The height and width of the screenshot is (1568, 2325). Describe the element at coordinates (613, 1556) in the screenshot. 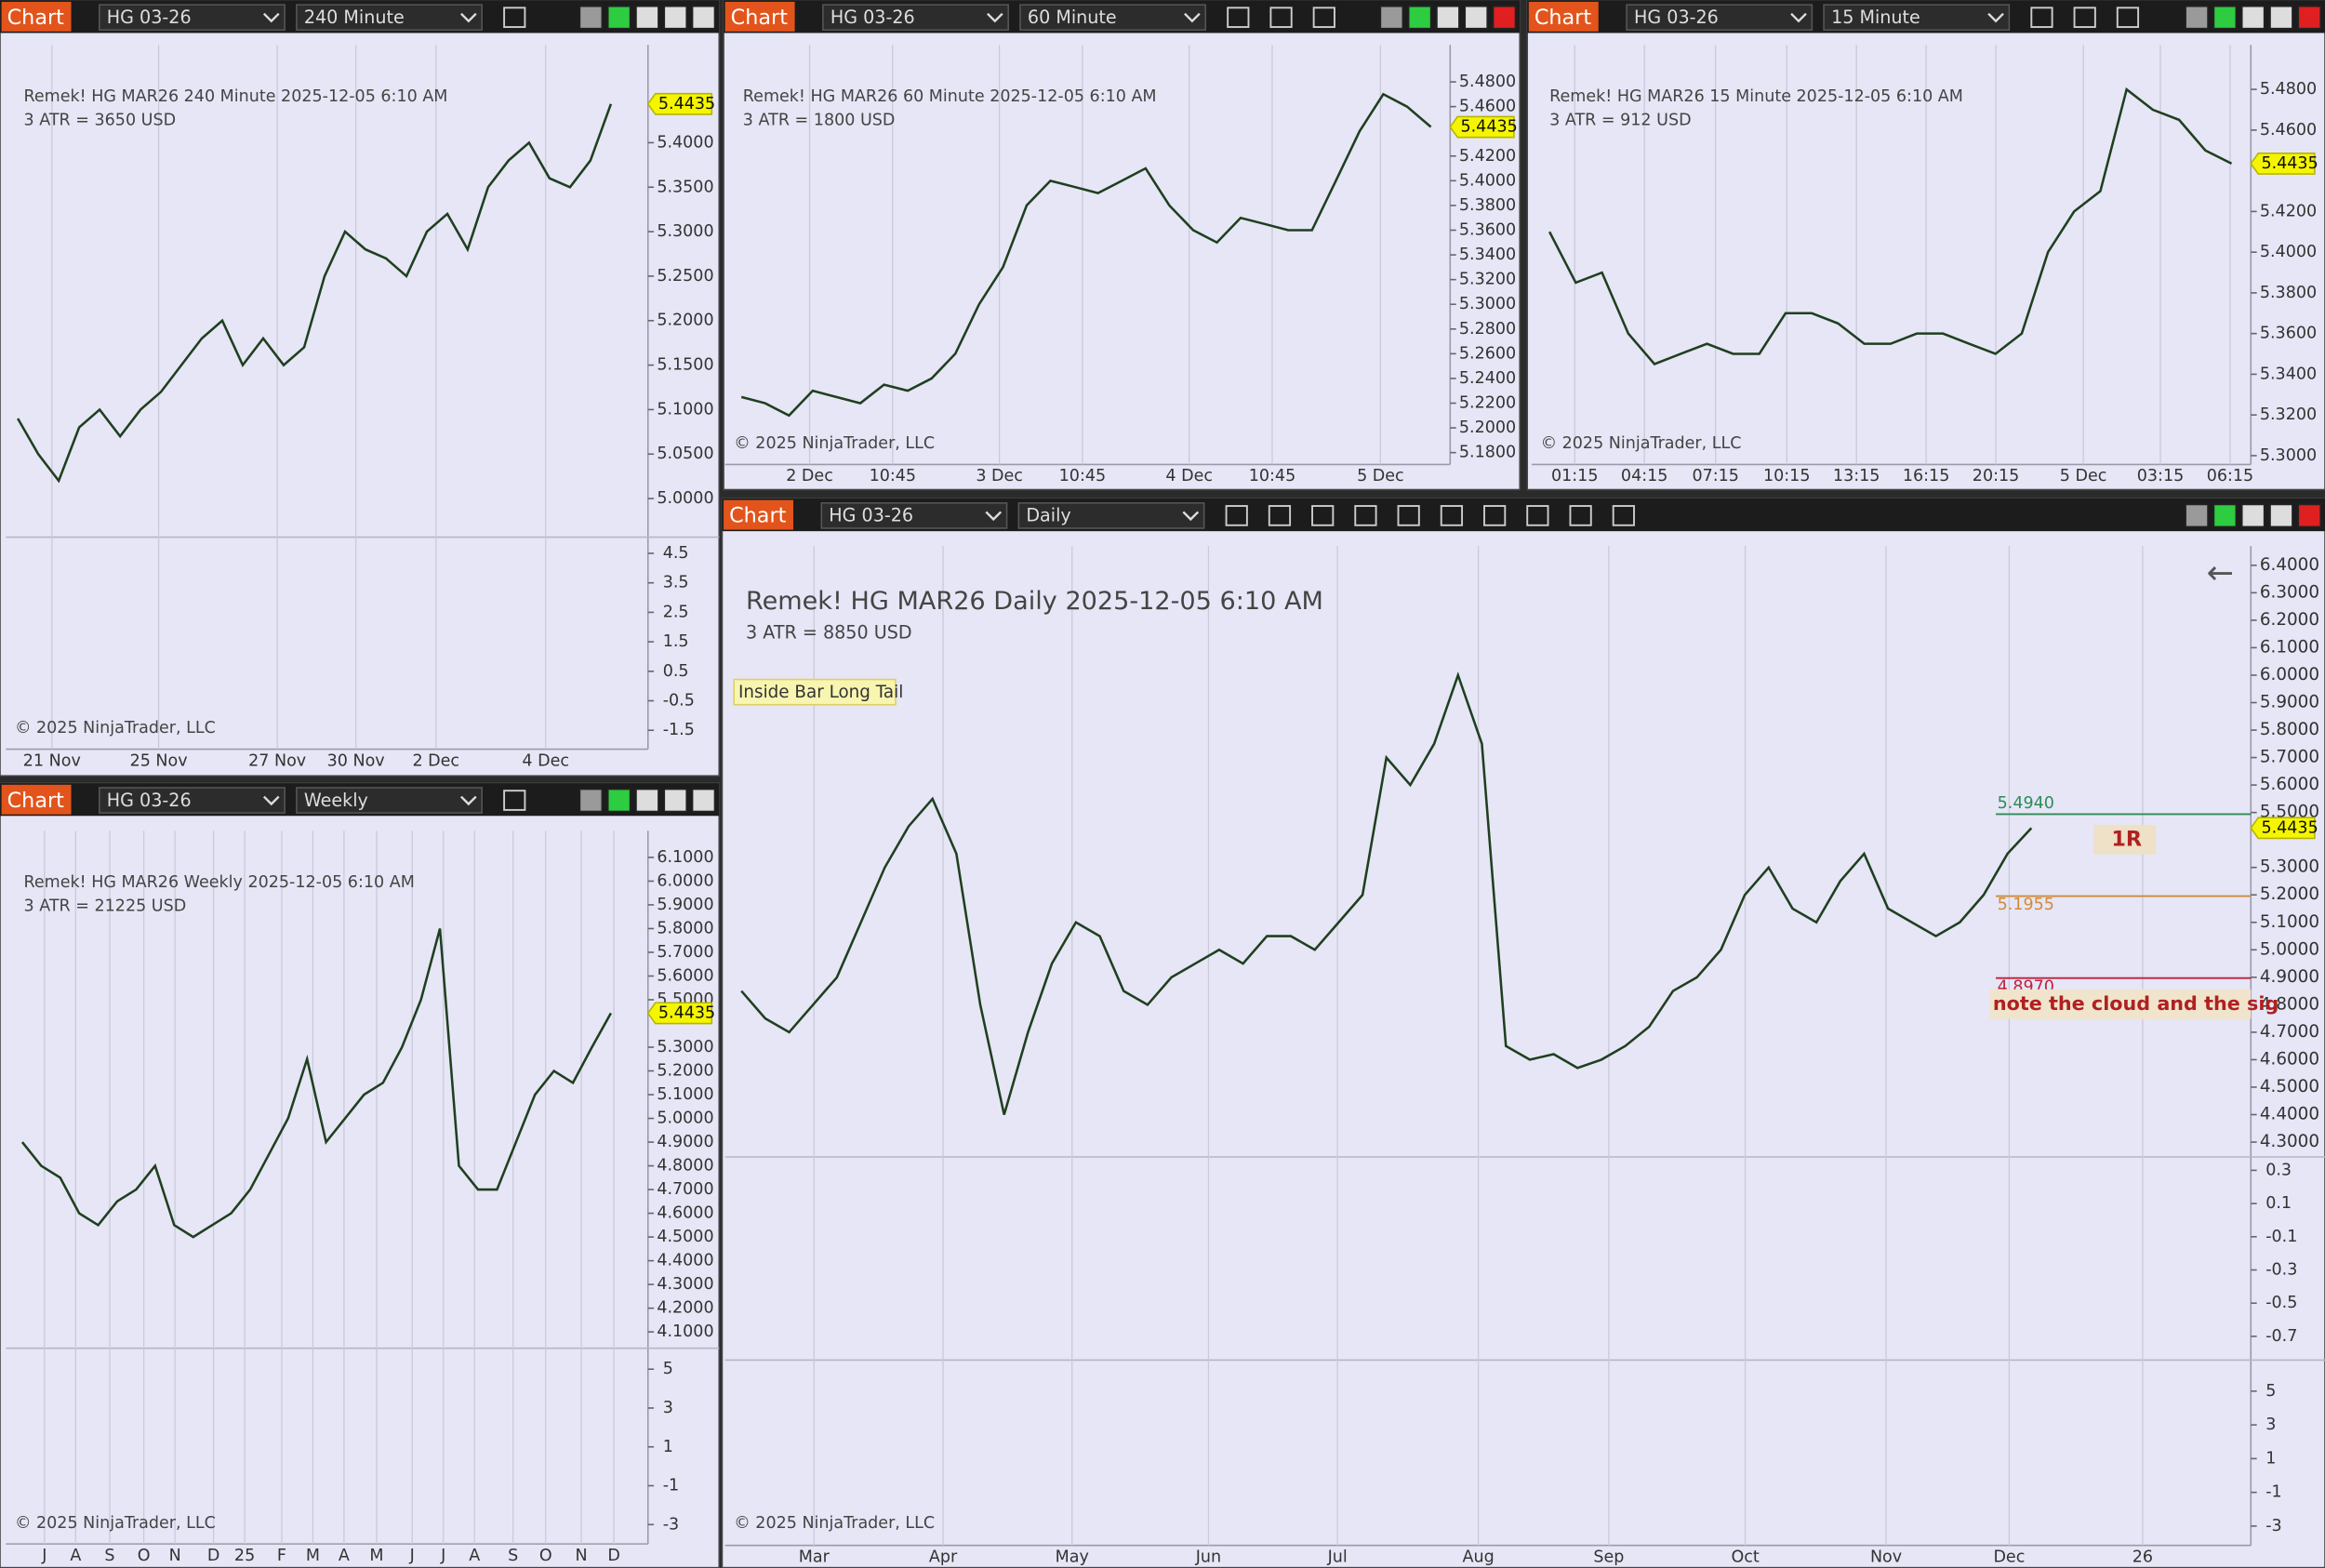

I see `x-tick-label: D` at that location.